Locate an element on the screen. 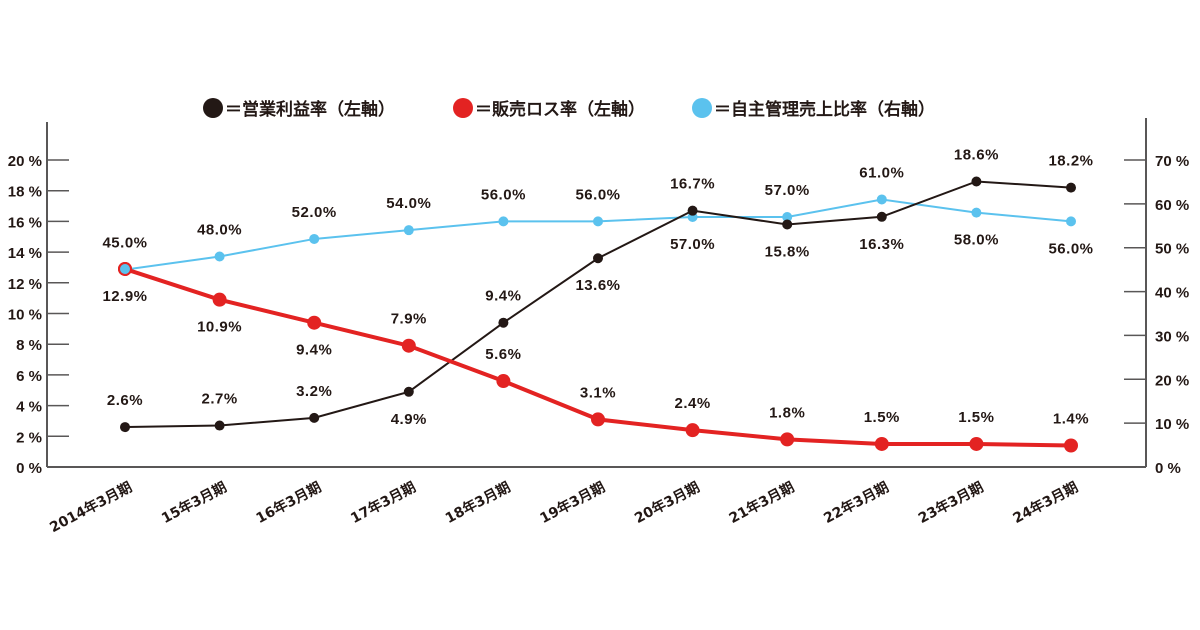  left-tick-label: 10 % is located at coordinates (25, 315).